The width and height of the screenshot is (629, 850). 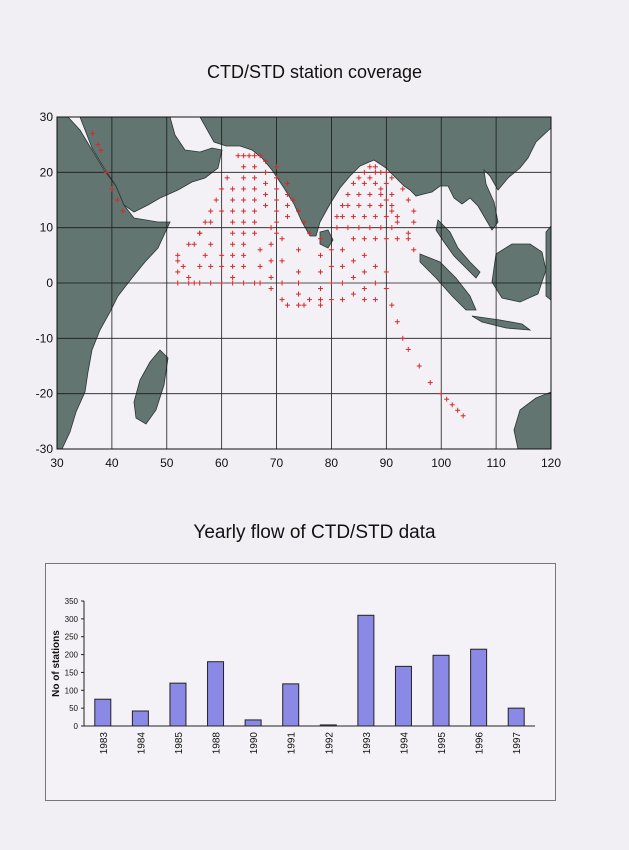 What do you see at coordinates (480, 743) in the screenshot?
I see `bar-category-label: 1996` at bounding box center [480, 743].